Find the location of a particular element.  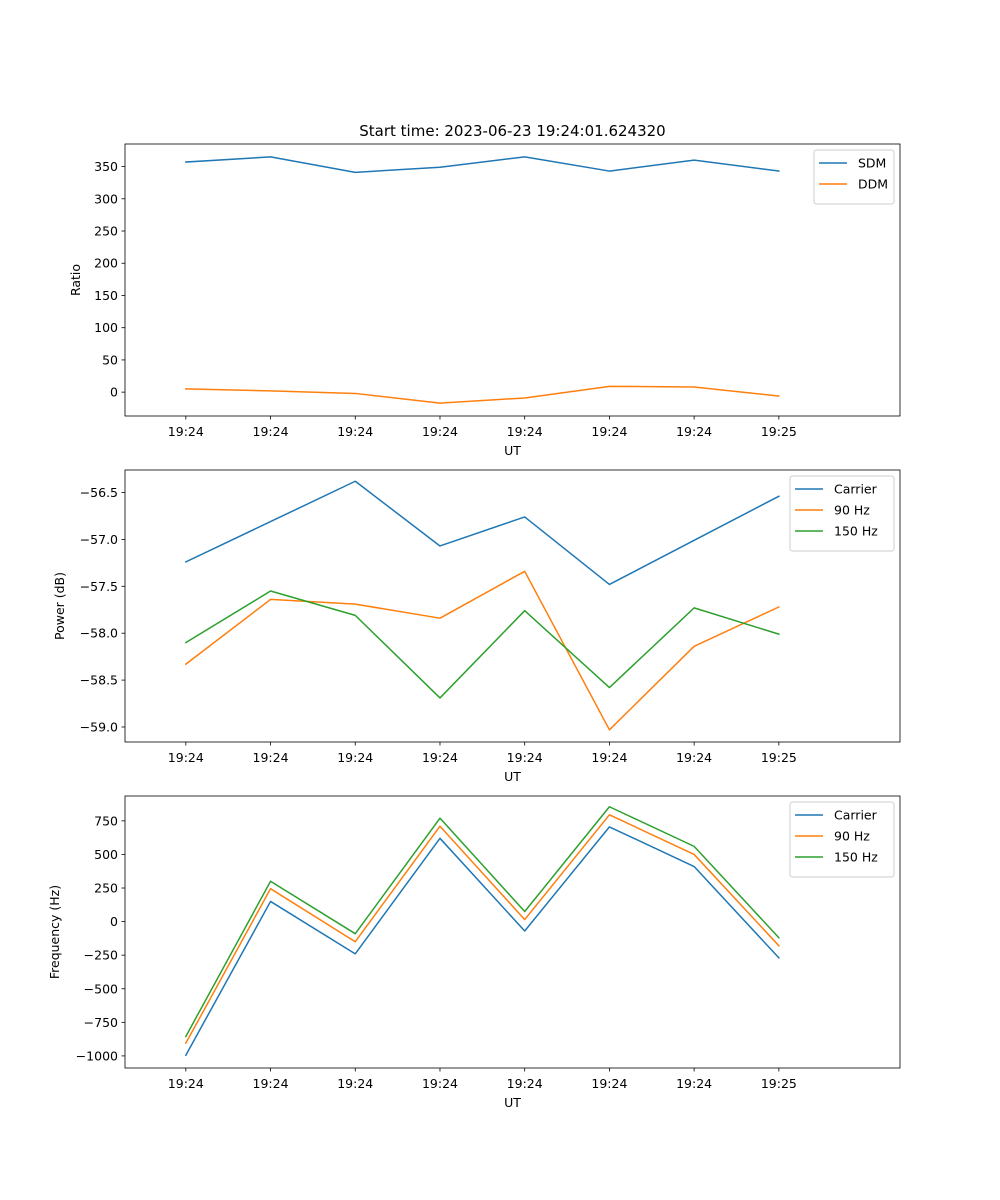

y-tick-label: −750 is located at coordinates (101, 1022).